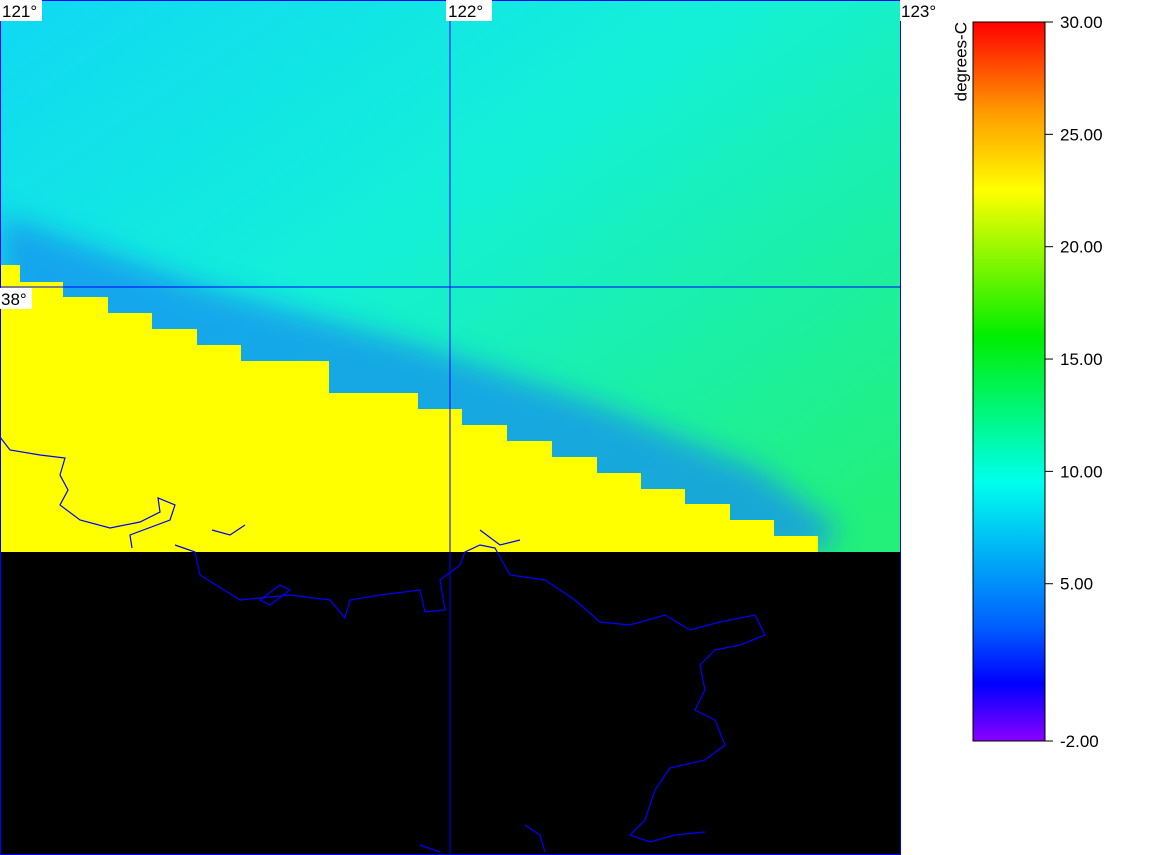  What do you see at coordinates (918, 11) in the screenshot?
I see `lon-label: 123°` at bounding box center [918, 11].